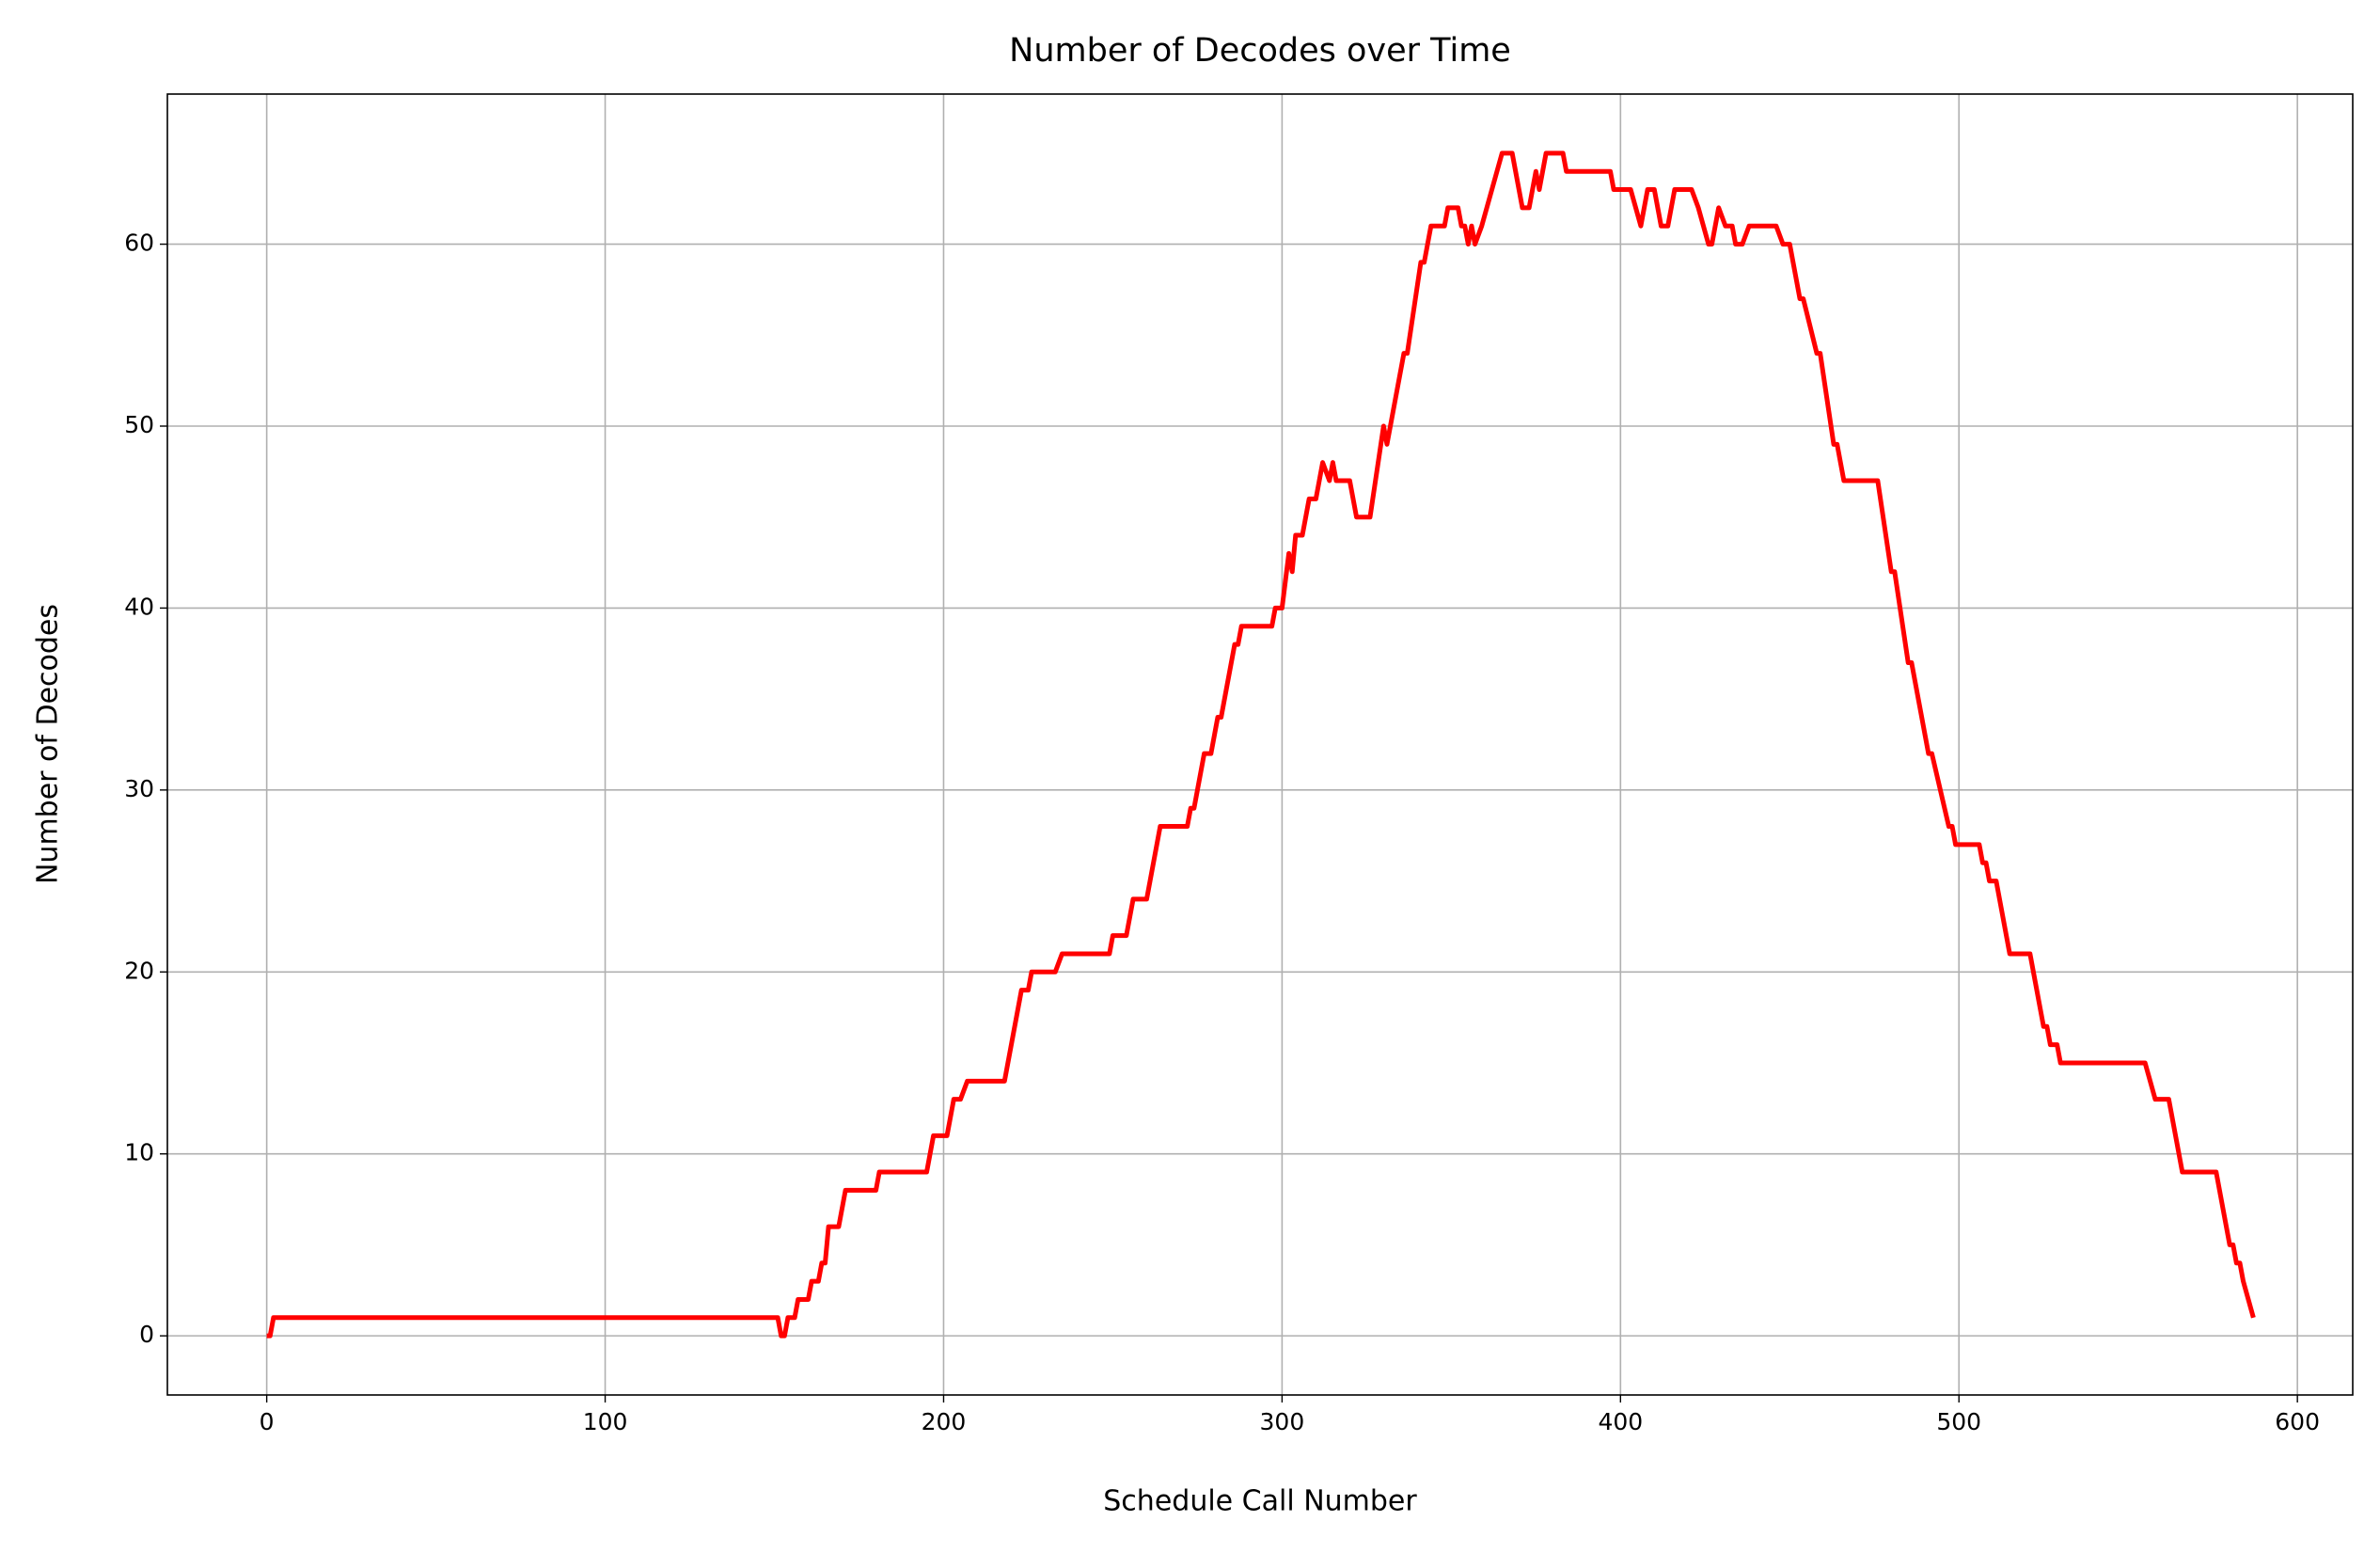 Image resolution: width=2380 pixels, height=1553 pixels. I want to click on x-tick-label: 600, so click(2297, 1421).